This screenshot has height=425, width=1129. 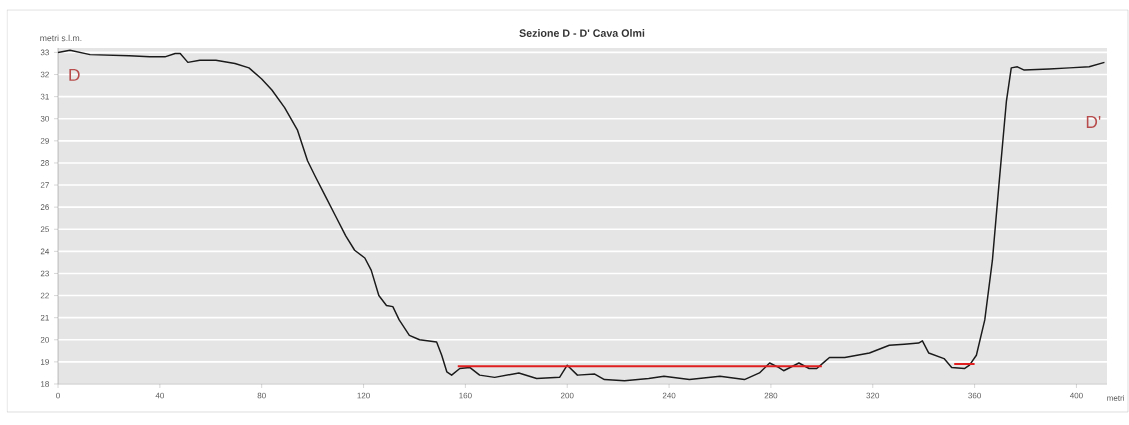 What do you see at coordinates (44, 52) in the screenshot?
I see `y-tick-label: 33` at bounding box center [44, 52].